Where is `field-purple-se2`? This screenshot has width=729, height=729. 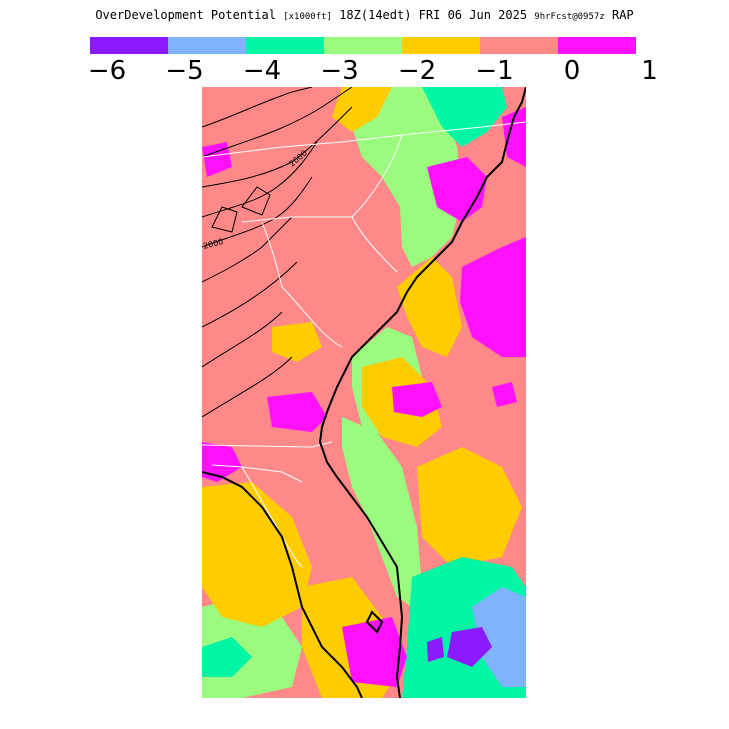
field-purple-se2 is located at coordinates (435, 649).